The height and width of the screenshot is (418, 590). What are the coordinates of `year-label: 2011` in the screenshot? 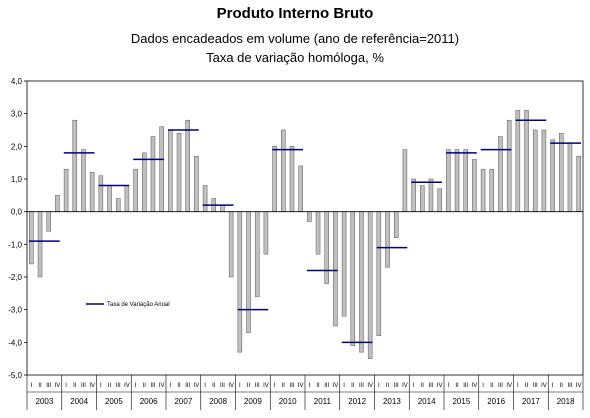 It's located at (323, 401).